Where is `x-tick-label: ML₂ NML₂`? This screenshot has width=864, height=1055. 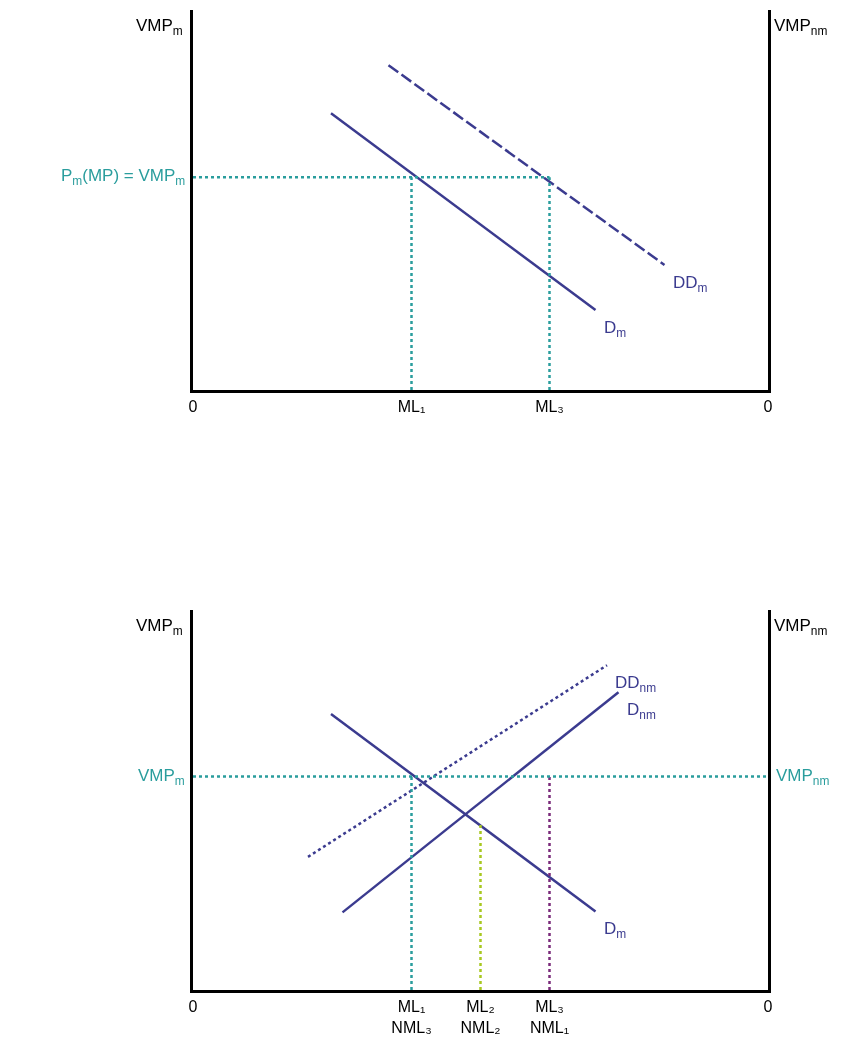
x-tick-label: ML₂ NML₂ is located at coordinates (480, 1017).